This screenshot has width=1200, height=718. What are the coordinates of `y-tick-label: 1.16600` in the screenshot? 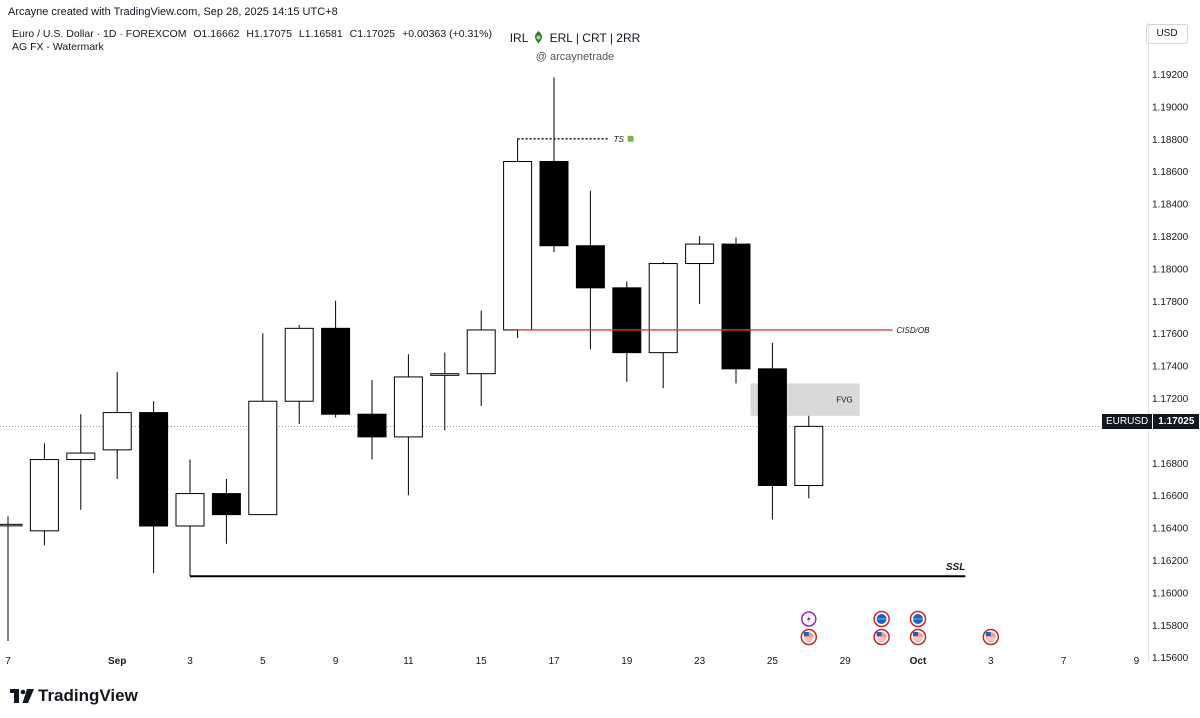 It's located at (1170, 496).